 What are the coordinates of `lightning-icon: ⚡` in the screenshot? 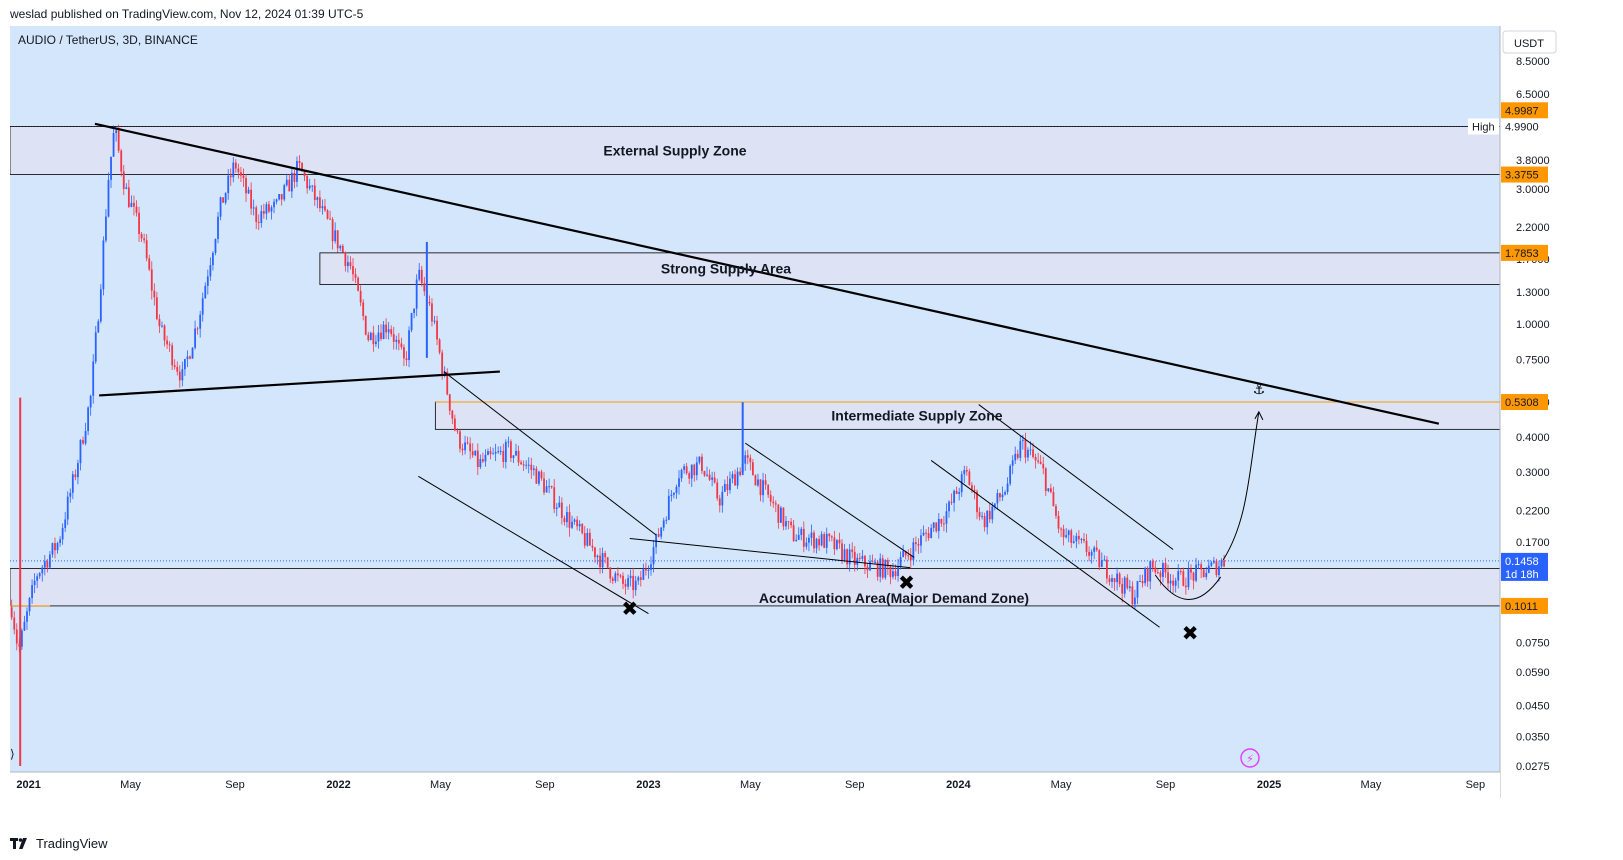 It's located at (1250, 760).